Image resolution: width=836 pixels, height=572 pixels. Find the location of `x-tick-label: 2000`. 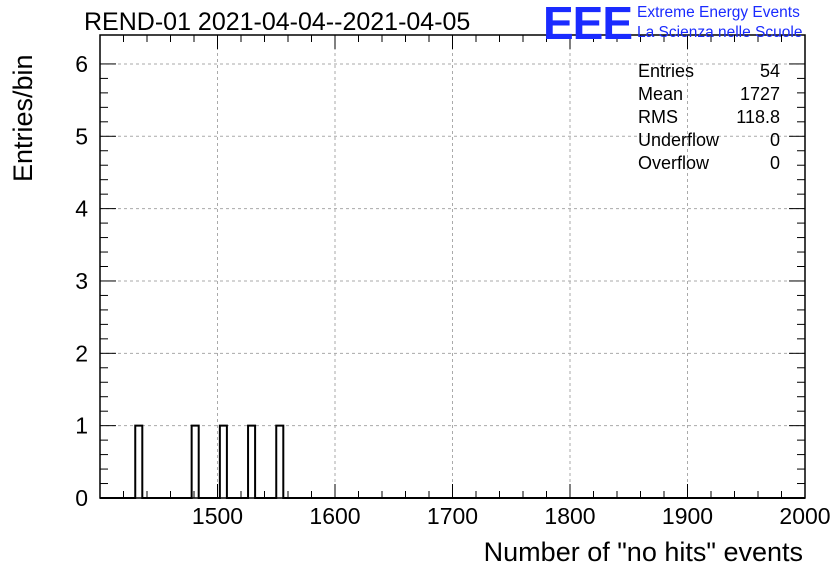

x-tick-label: 2000 is located at coordinates (804, 516).